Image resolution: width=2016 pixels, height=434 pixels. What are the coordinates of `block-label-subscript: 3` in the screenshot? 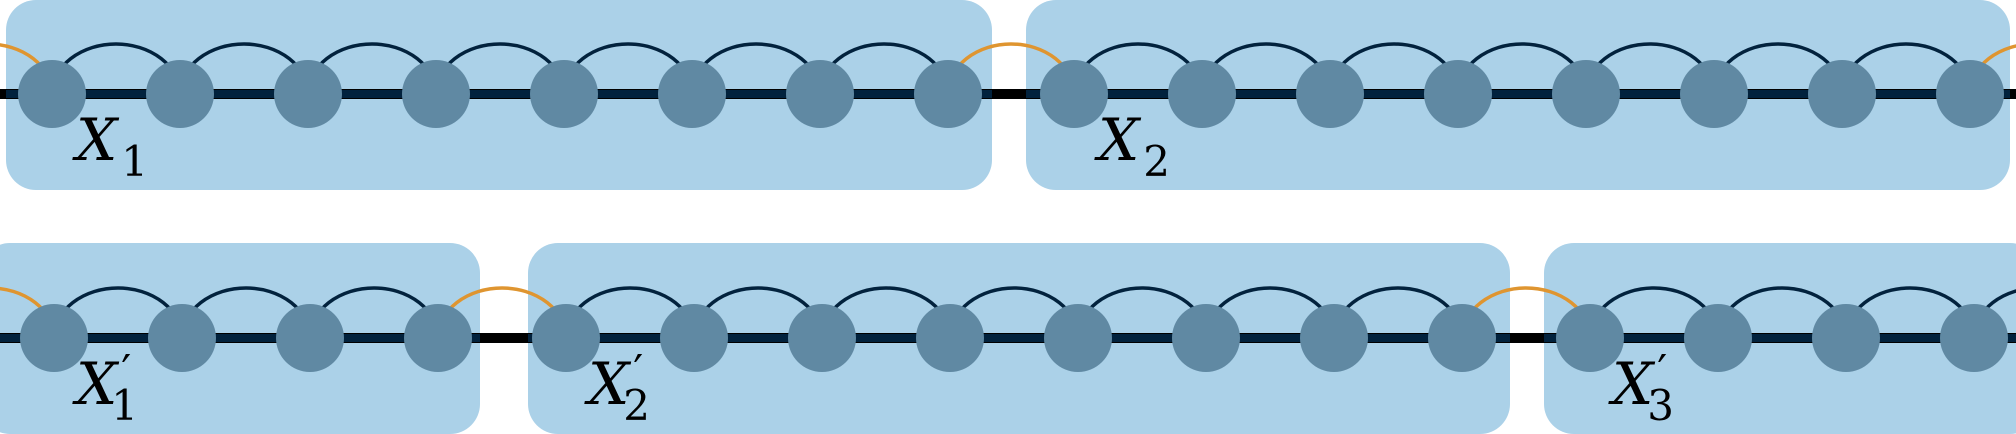 It's located at (1660, 405).